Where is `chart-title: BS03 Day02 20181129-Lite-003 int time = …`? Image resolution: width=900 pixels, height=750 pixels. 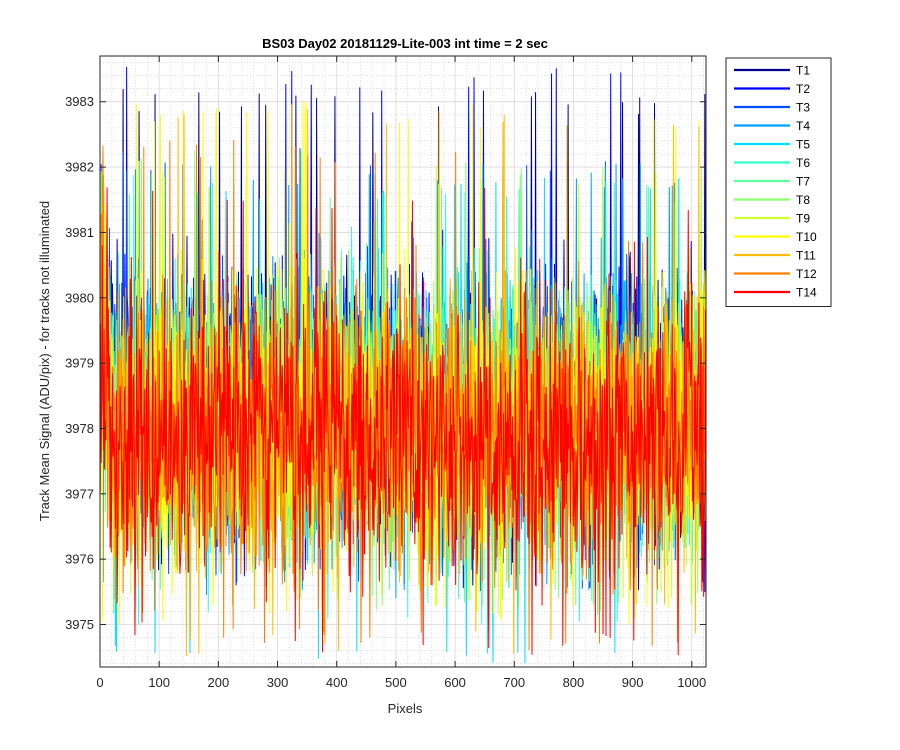
chart-title: BS03 Day02 20181129-Lite-003 int time = … is located at coordinates (405, 43).